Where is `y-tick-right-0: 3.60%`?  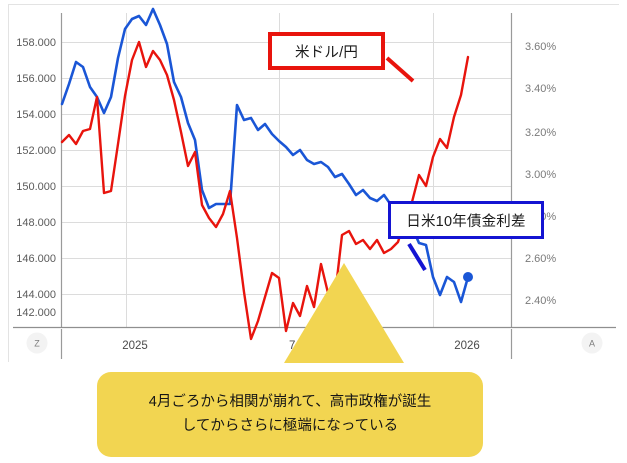
y-tick-right-0: 3.60% is located at coordinates (540, 47).